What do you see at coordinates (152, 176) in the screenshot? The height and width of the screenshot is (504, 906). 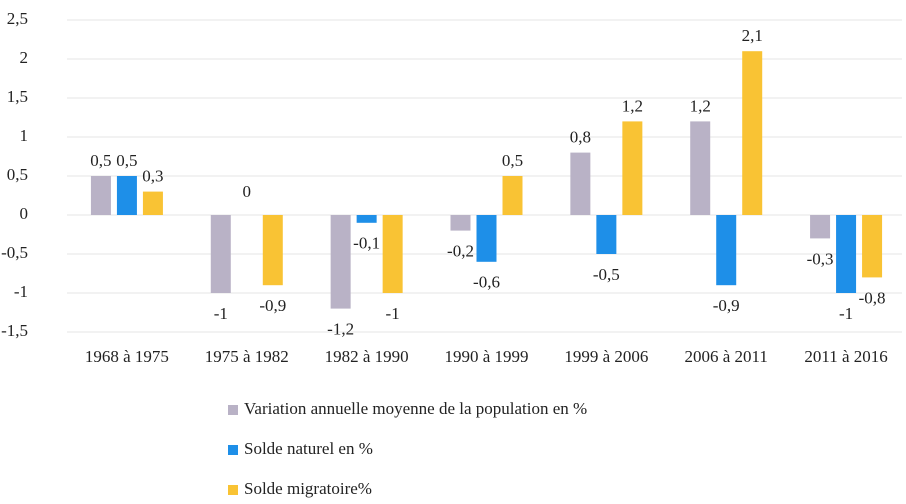 I see `data-label: 0,3` at bounding box center [152, 176].